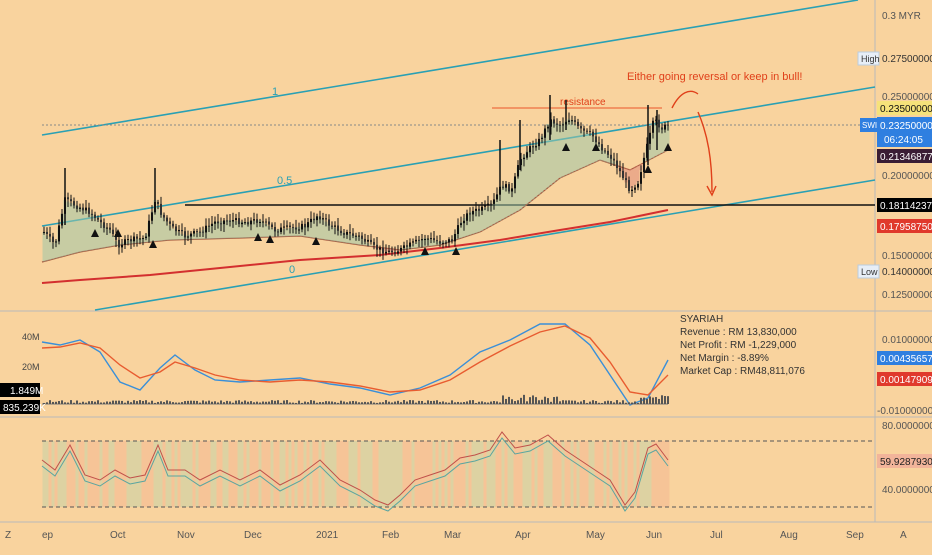 This screenshot has width=932, height=555. I want to click on tag-red, so click(904, 226).